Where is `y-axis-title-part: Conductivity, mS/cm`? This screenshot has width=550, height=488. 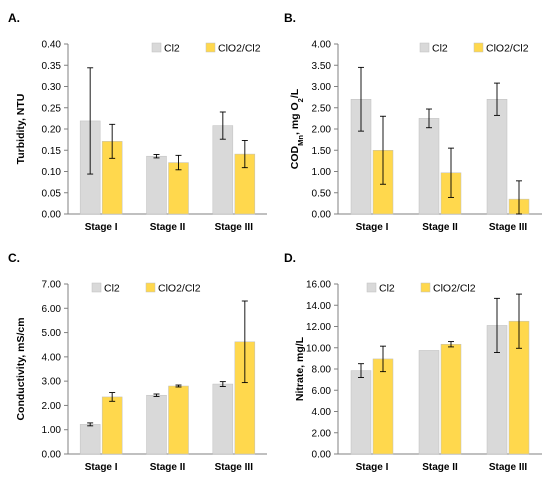 y-axis-title-part: Conductivity, mS/cm is located at coordinates (21, 368).